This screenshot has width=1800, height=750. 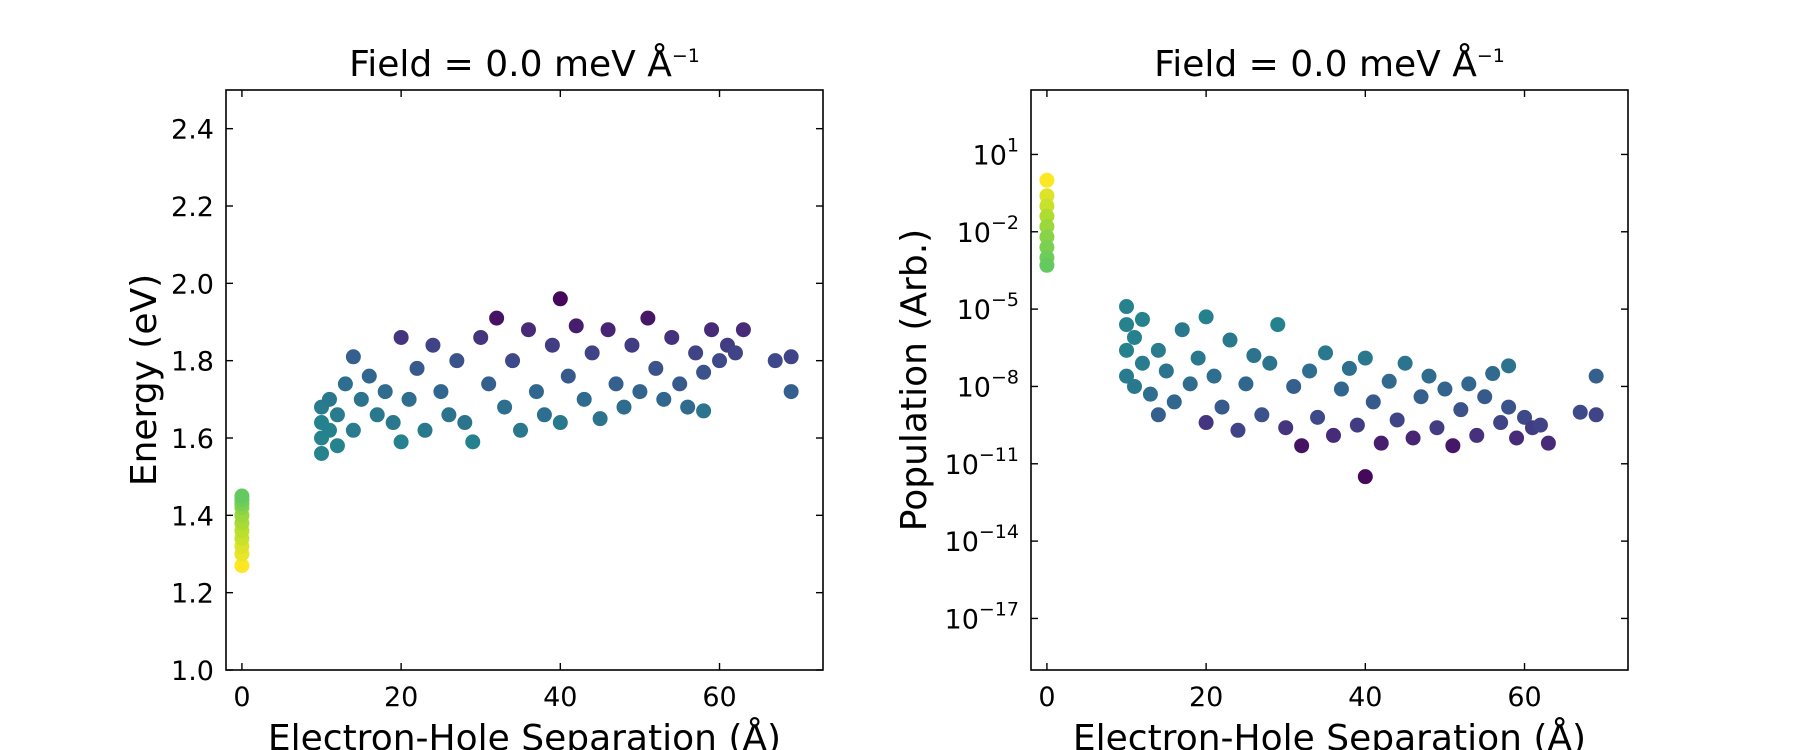 What do you see at coordinates (1491, 56) in the screenshot?
I see `chart-title-superscript: −1` at bounding box center [1491, 56].